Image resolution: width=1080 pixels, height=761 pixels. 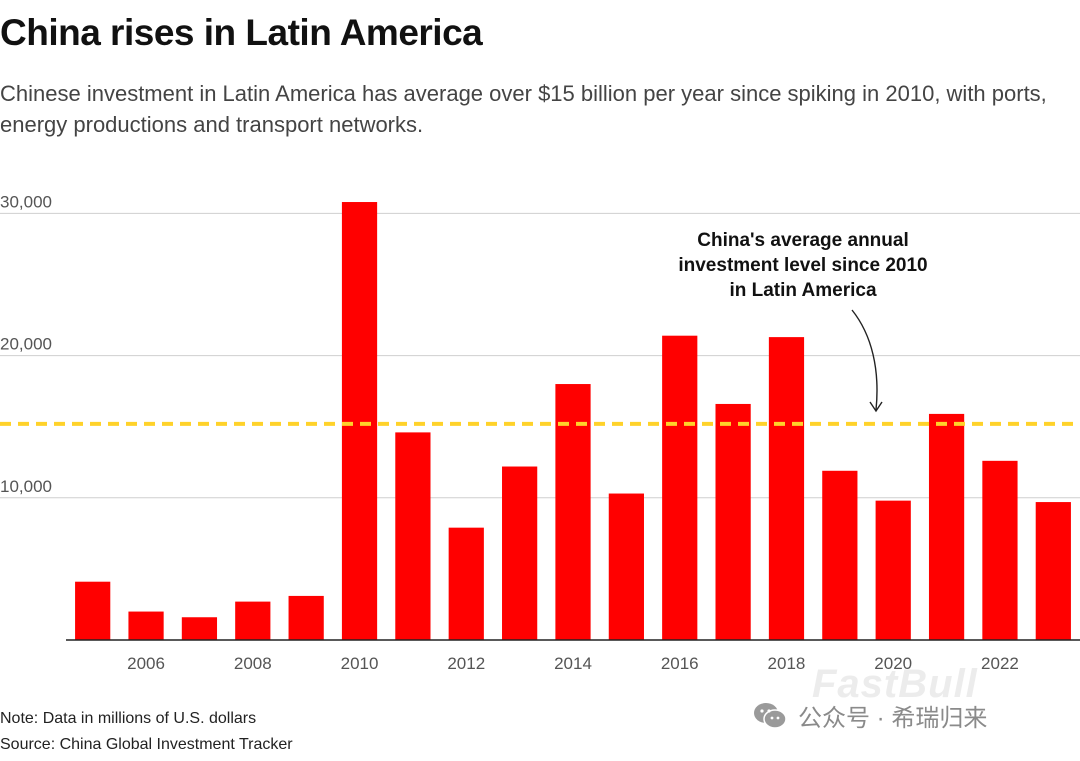 I want to click on wechat-account-name: 公众号 · 希瑞归来, so click(x=893, y=718).